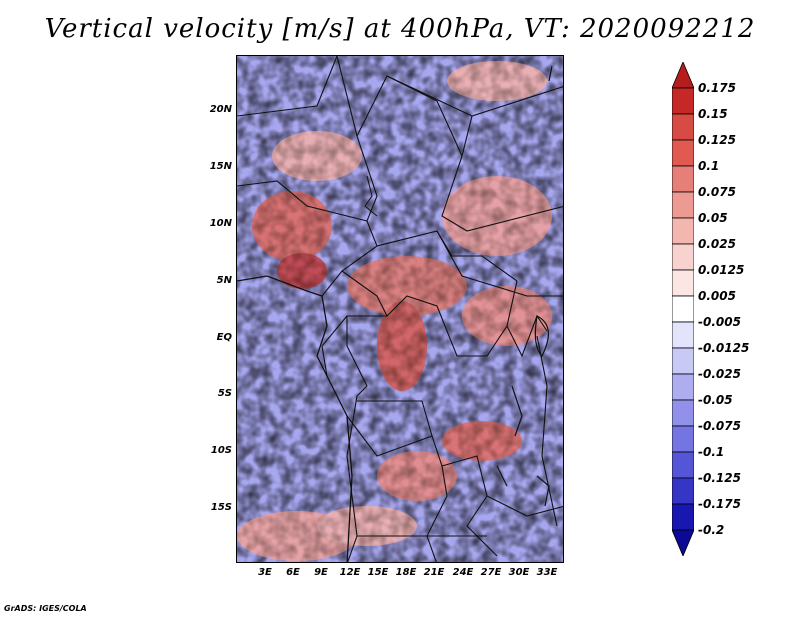 This screenshot has height=618, width=800. What do you see at coordinates (350, 572) in the screenshot?
I see `lon-label-12e: 12E` at bounding box center [350, 572].